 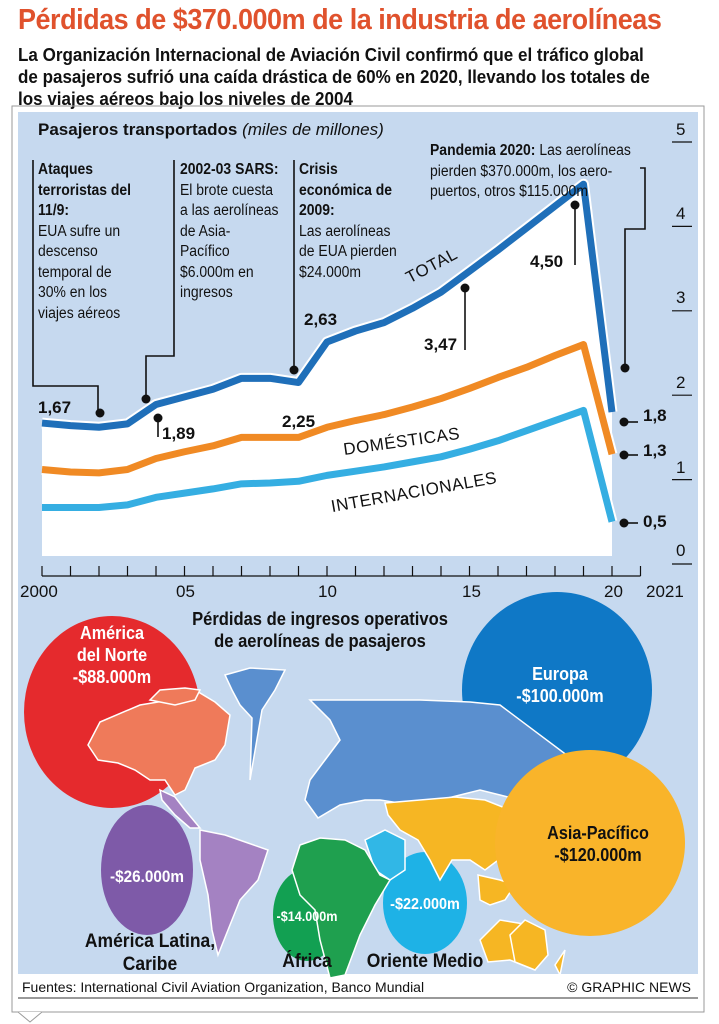 What do you see at coordinates (655, 450) in the screenshot?
I see `data-label-2020-domestic: 1,3` at bounding box center [655, 450].